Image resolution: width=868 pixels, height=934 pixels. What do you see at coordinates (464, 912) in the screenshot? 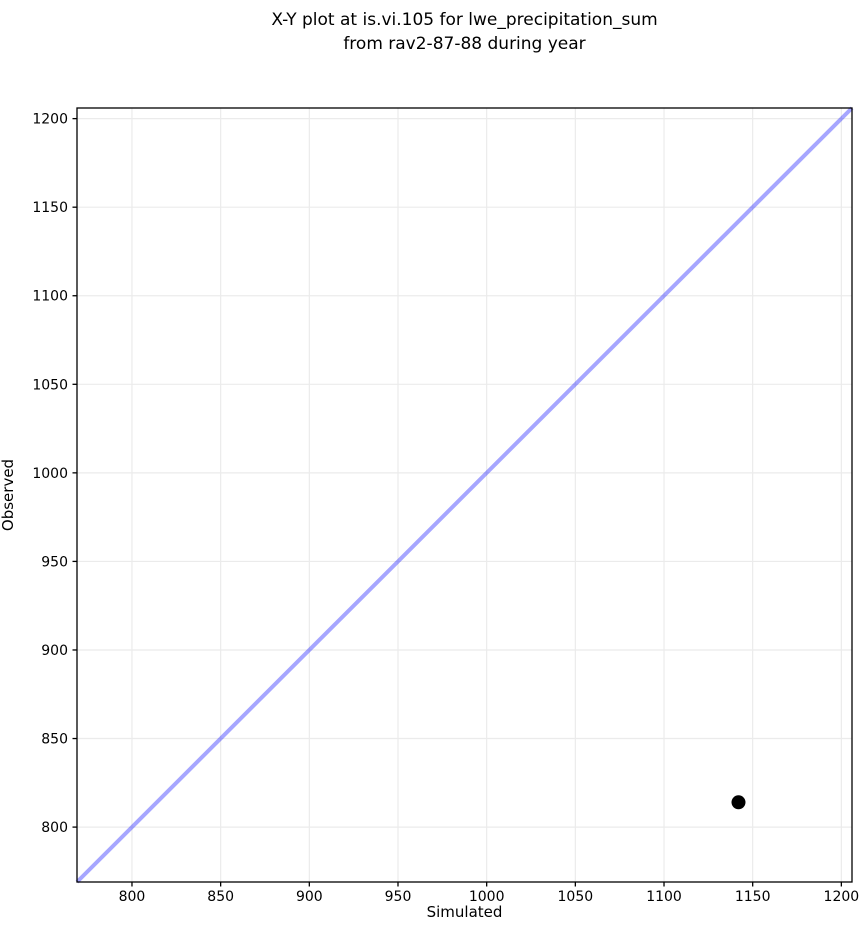
I see `x-axis-label: Simulated` at bounding box center [464, 912].